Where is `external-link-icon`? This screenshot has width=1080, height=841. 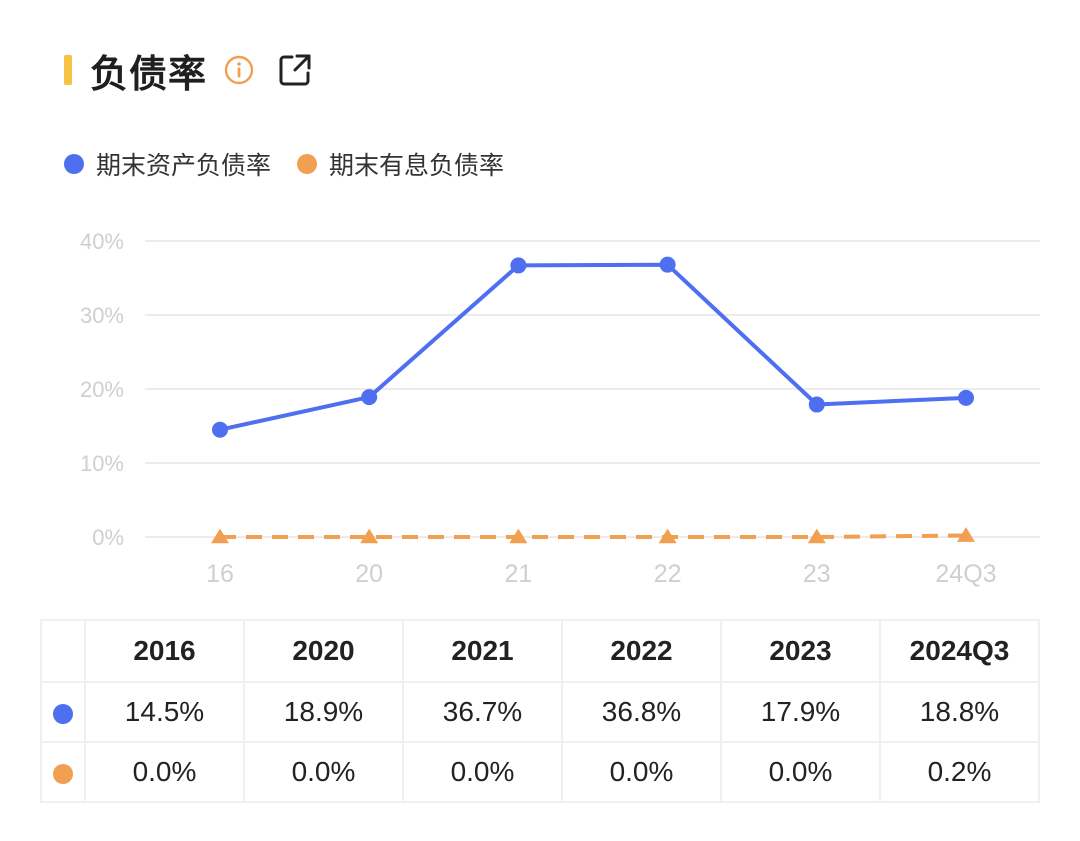 external-link-icon is located at coordinates (295, 70).